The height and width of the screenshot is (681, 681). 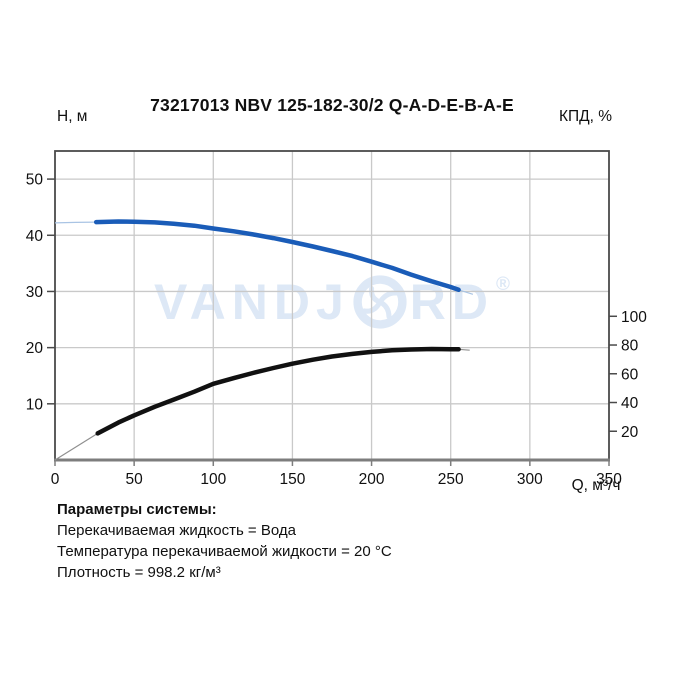 I want to click on left-tick-label: 40, so click(x=35, y=236).